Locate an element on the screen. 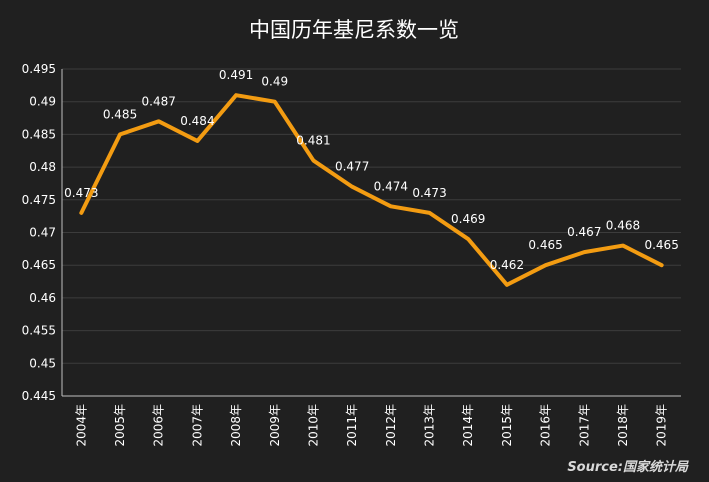 The width and height of the screenshot is (709, 482). y-tick-label: 0.455 is located at coordinates (39, 331).